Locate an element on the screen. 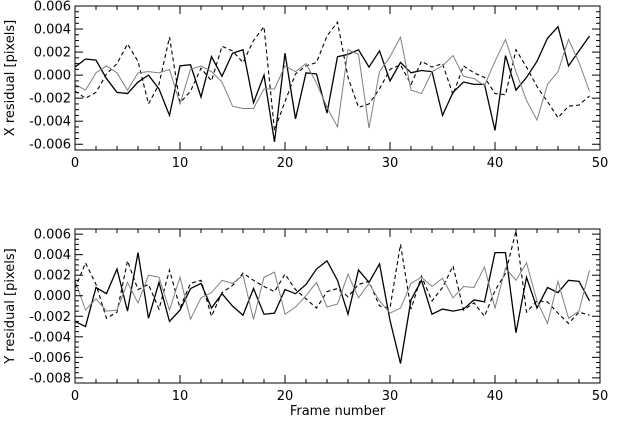 This screenshot has width=617, height=422. y-tick-label: -0.008 is located at coordinates (50, 378).